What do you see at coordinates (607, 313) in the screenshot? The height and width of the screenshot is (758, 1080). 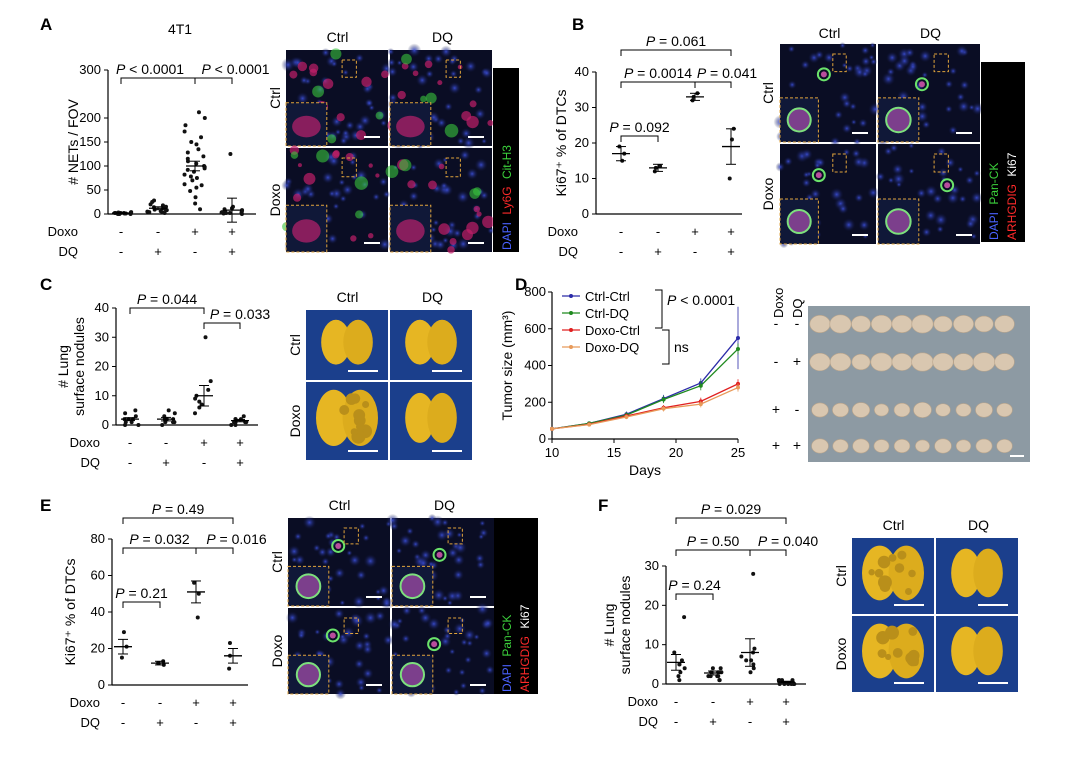 I see `legend-label: Ctrl-DQ` at bounding box center [607, 313].